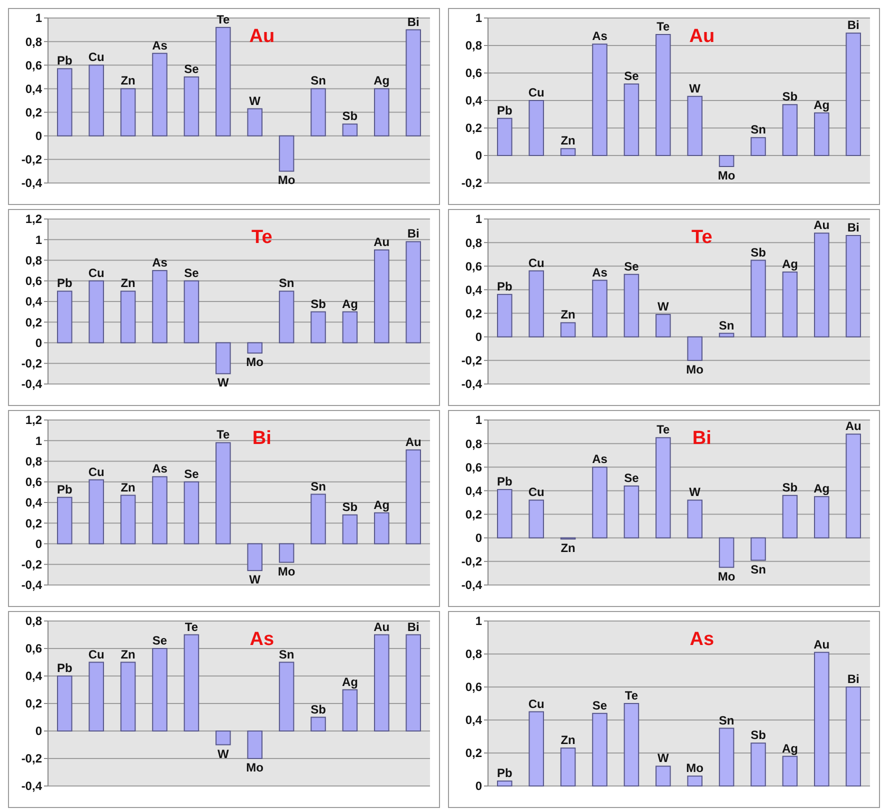  What do you see at coordinates (38, 239) in the screenshot?
I see `y-tick-label: 1` at bounding box center [38, 239].